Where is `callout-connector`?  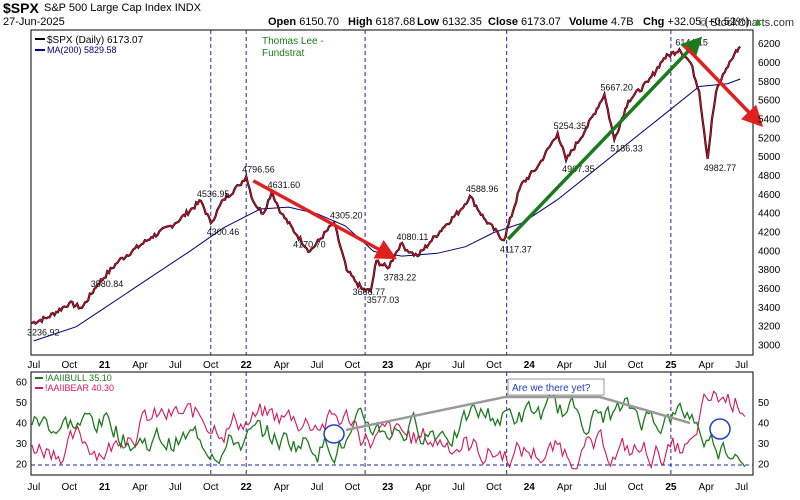 callout-connector is located at coordinates (518, 413).